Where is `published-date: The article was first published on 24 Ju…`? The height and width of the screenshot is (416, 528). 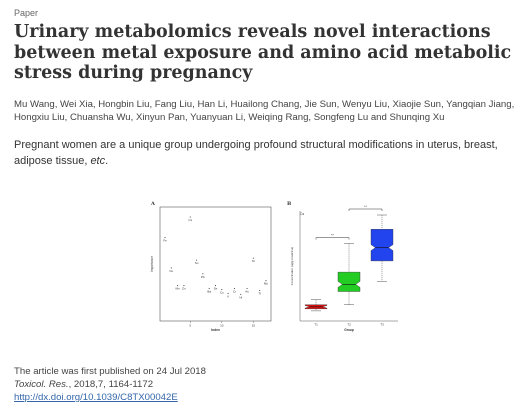 published-date: The article was first published on 24 Ju… is located at coordinates (110, 371).